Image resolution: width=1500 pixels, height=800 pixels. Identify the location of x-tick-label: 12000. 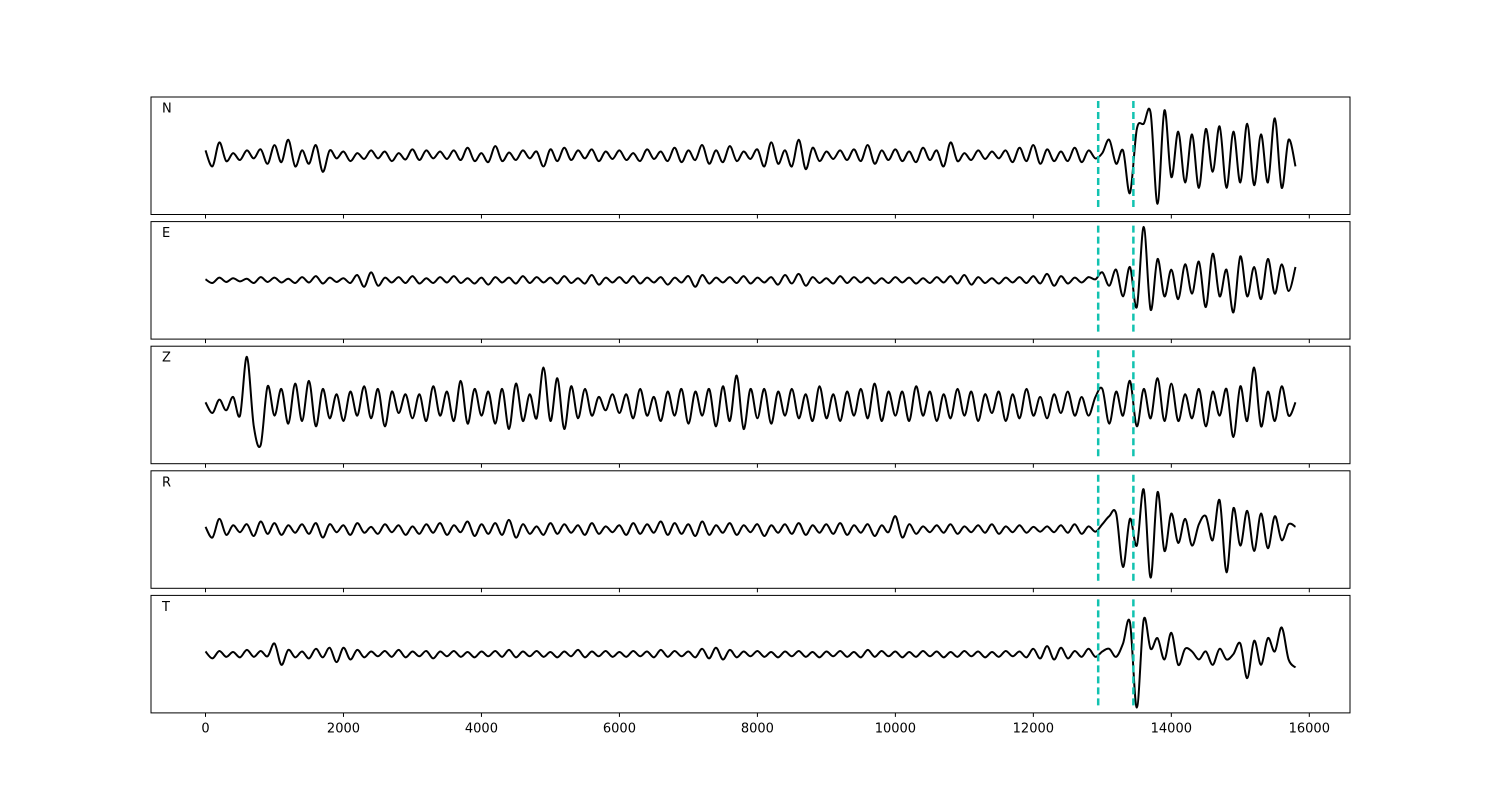
(1033, 728).